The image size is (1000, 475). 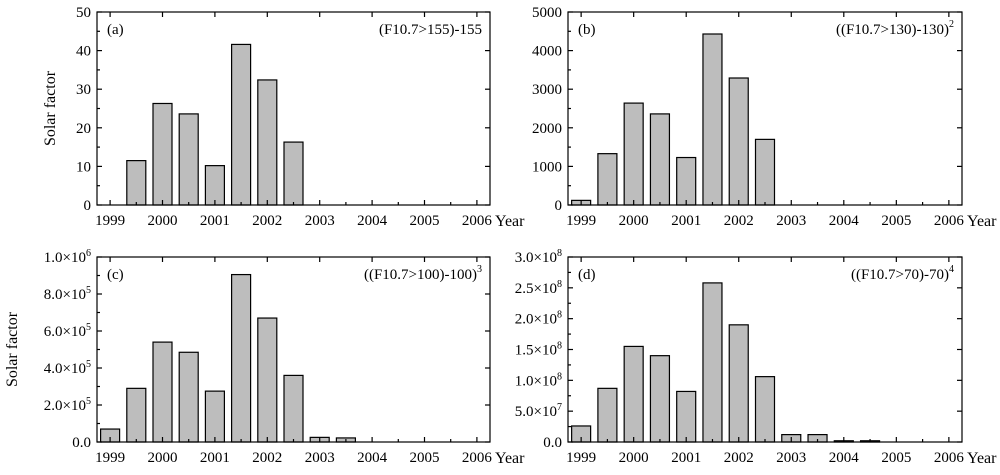 What do you see at coordinates (538, 319) in the screenshot?
I see `y-tick-label: 2.0×10⁸` at bounding box center [538, 319].